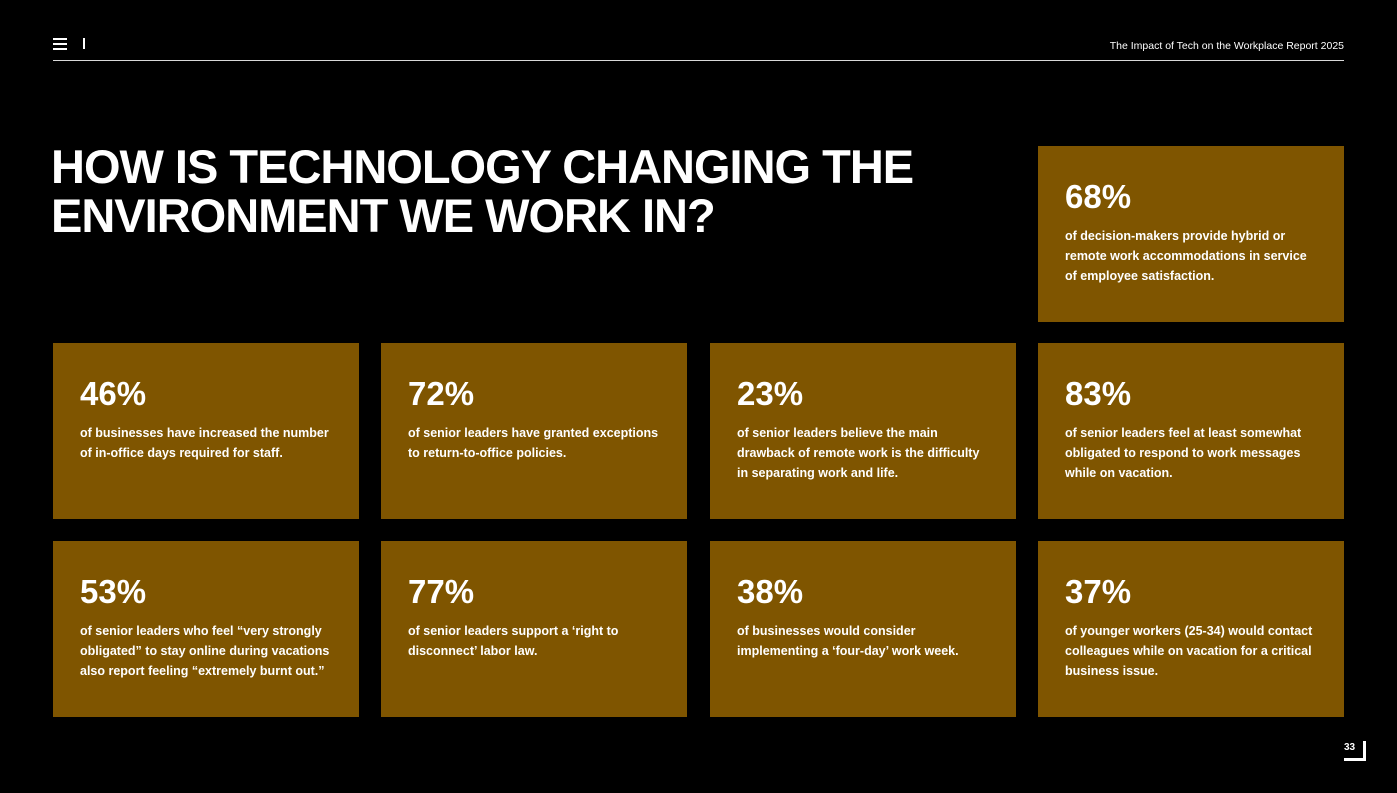 This screenshot has height=793, width=1397. What do you see at coordinates (441, 591) in the screenshot?
I see `stat-value: 77%` at bounding box center [441, 591].